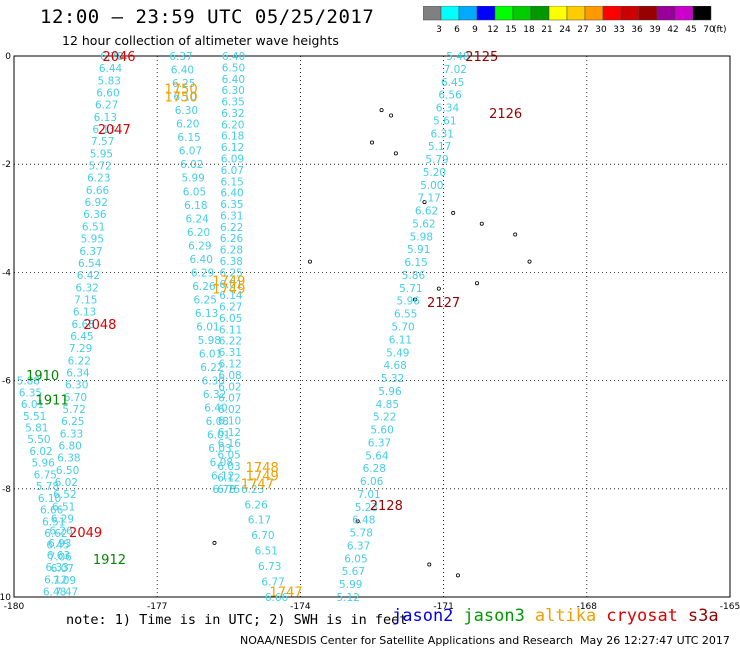 This screenshot has height=650, width=740. I want to click on swh-value: 6.34, so click(448, 109).